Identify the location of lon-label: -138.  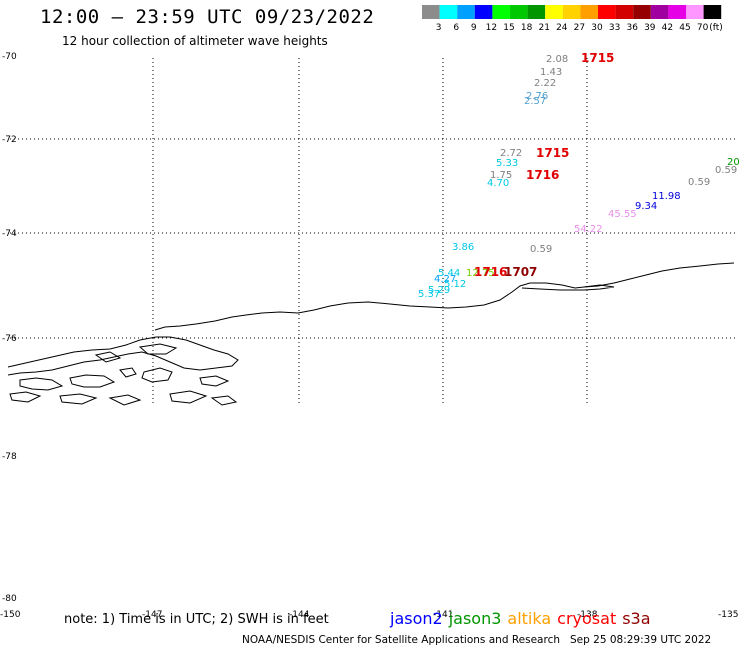
(587, 615).